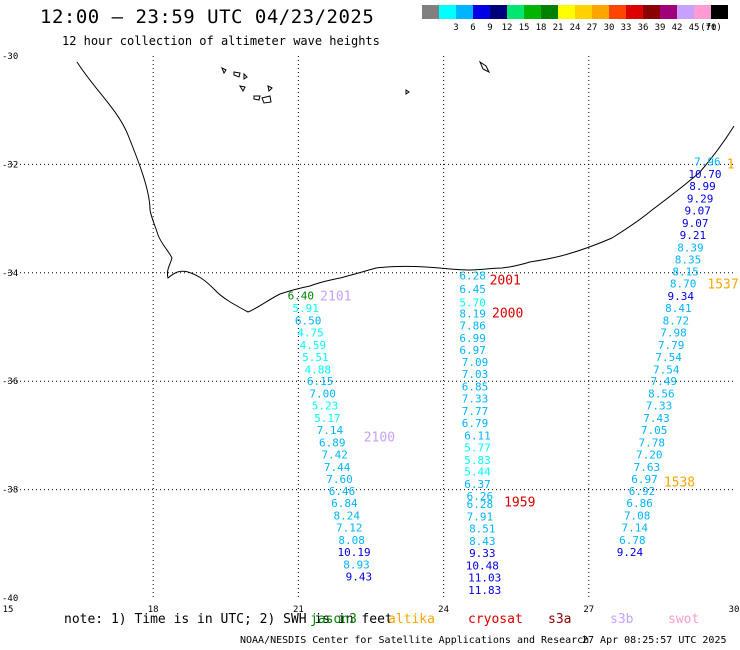  Describe the element at coordinates (575, 28) in the screenshot. I see `scale-tick-label: 24` at that location.